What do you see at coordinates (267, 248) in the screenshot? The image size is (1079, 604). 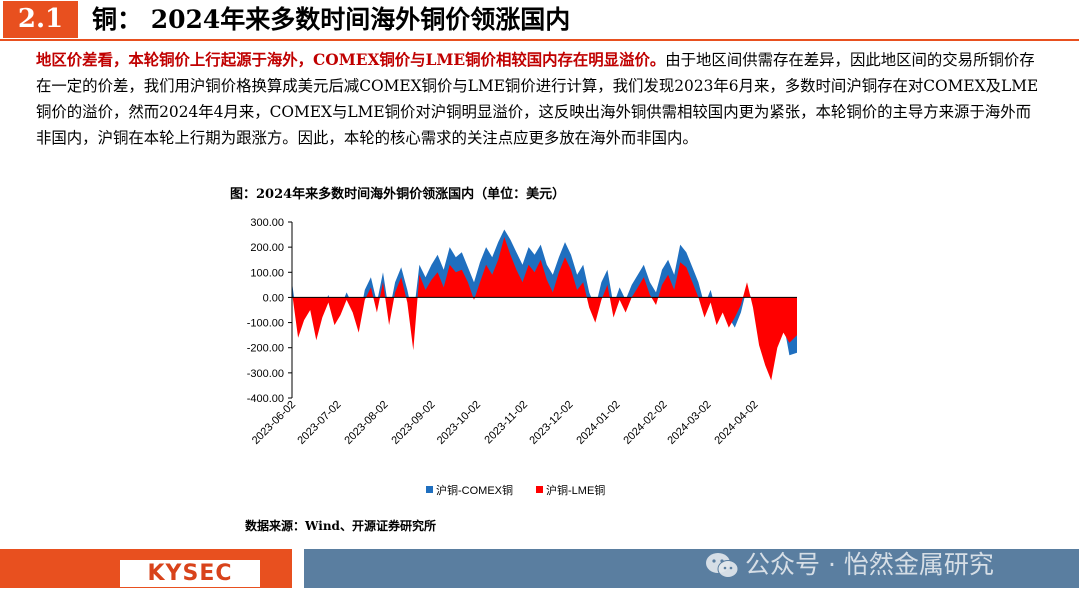 I see `y-tick-label: 200.00` at bounding box center [267, 248].